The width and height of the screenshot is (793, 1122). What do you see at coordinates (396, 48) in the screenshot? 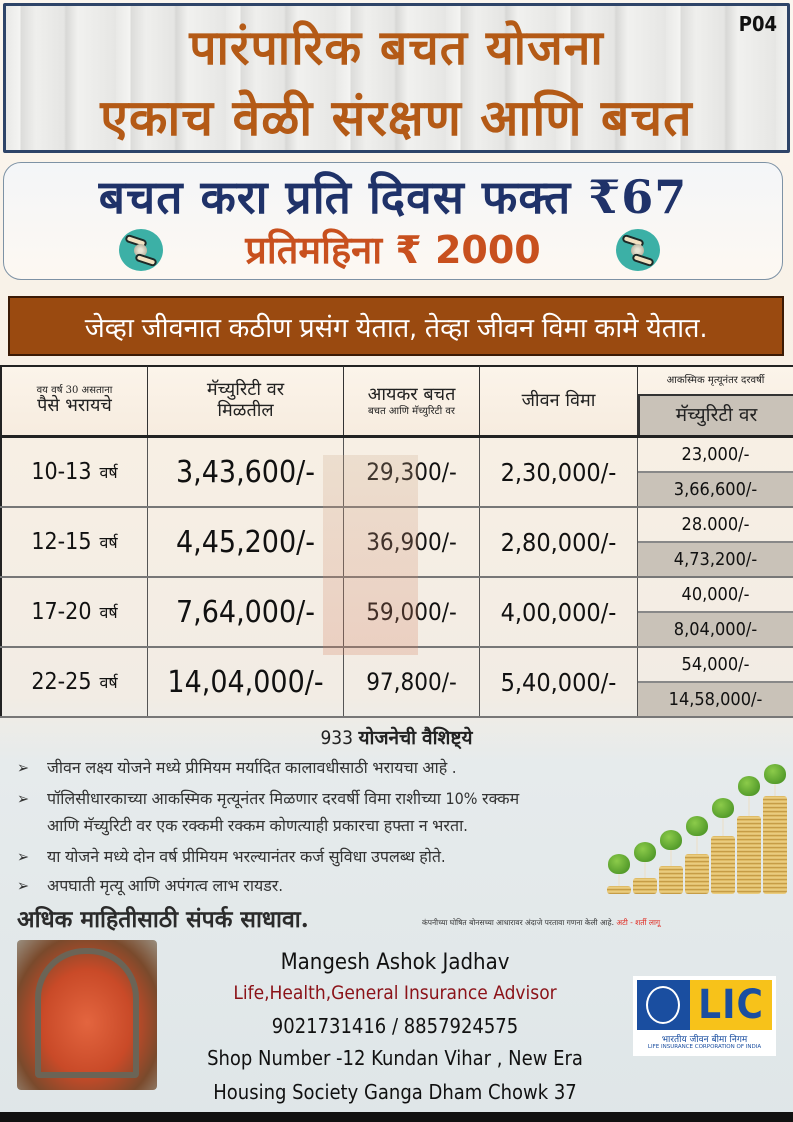
I see `title-line-1: पारंपारिक बचत योजना` at bounding box center [396, 48].